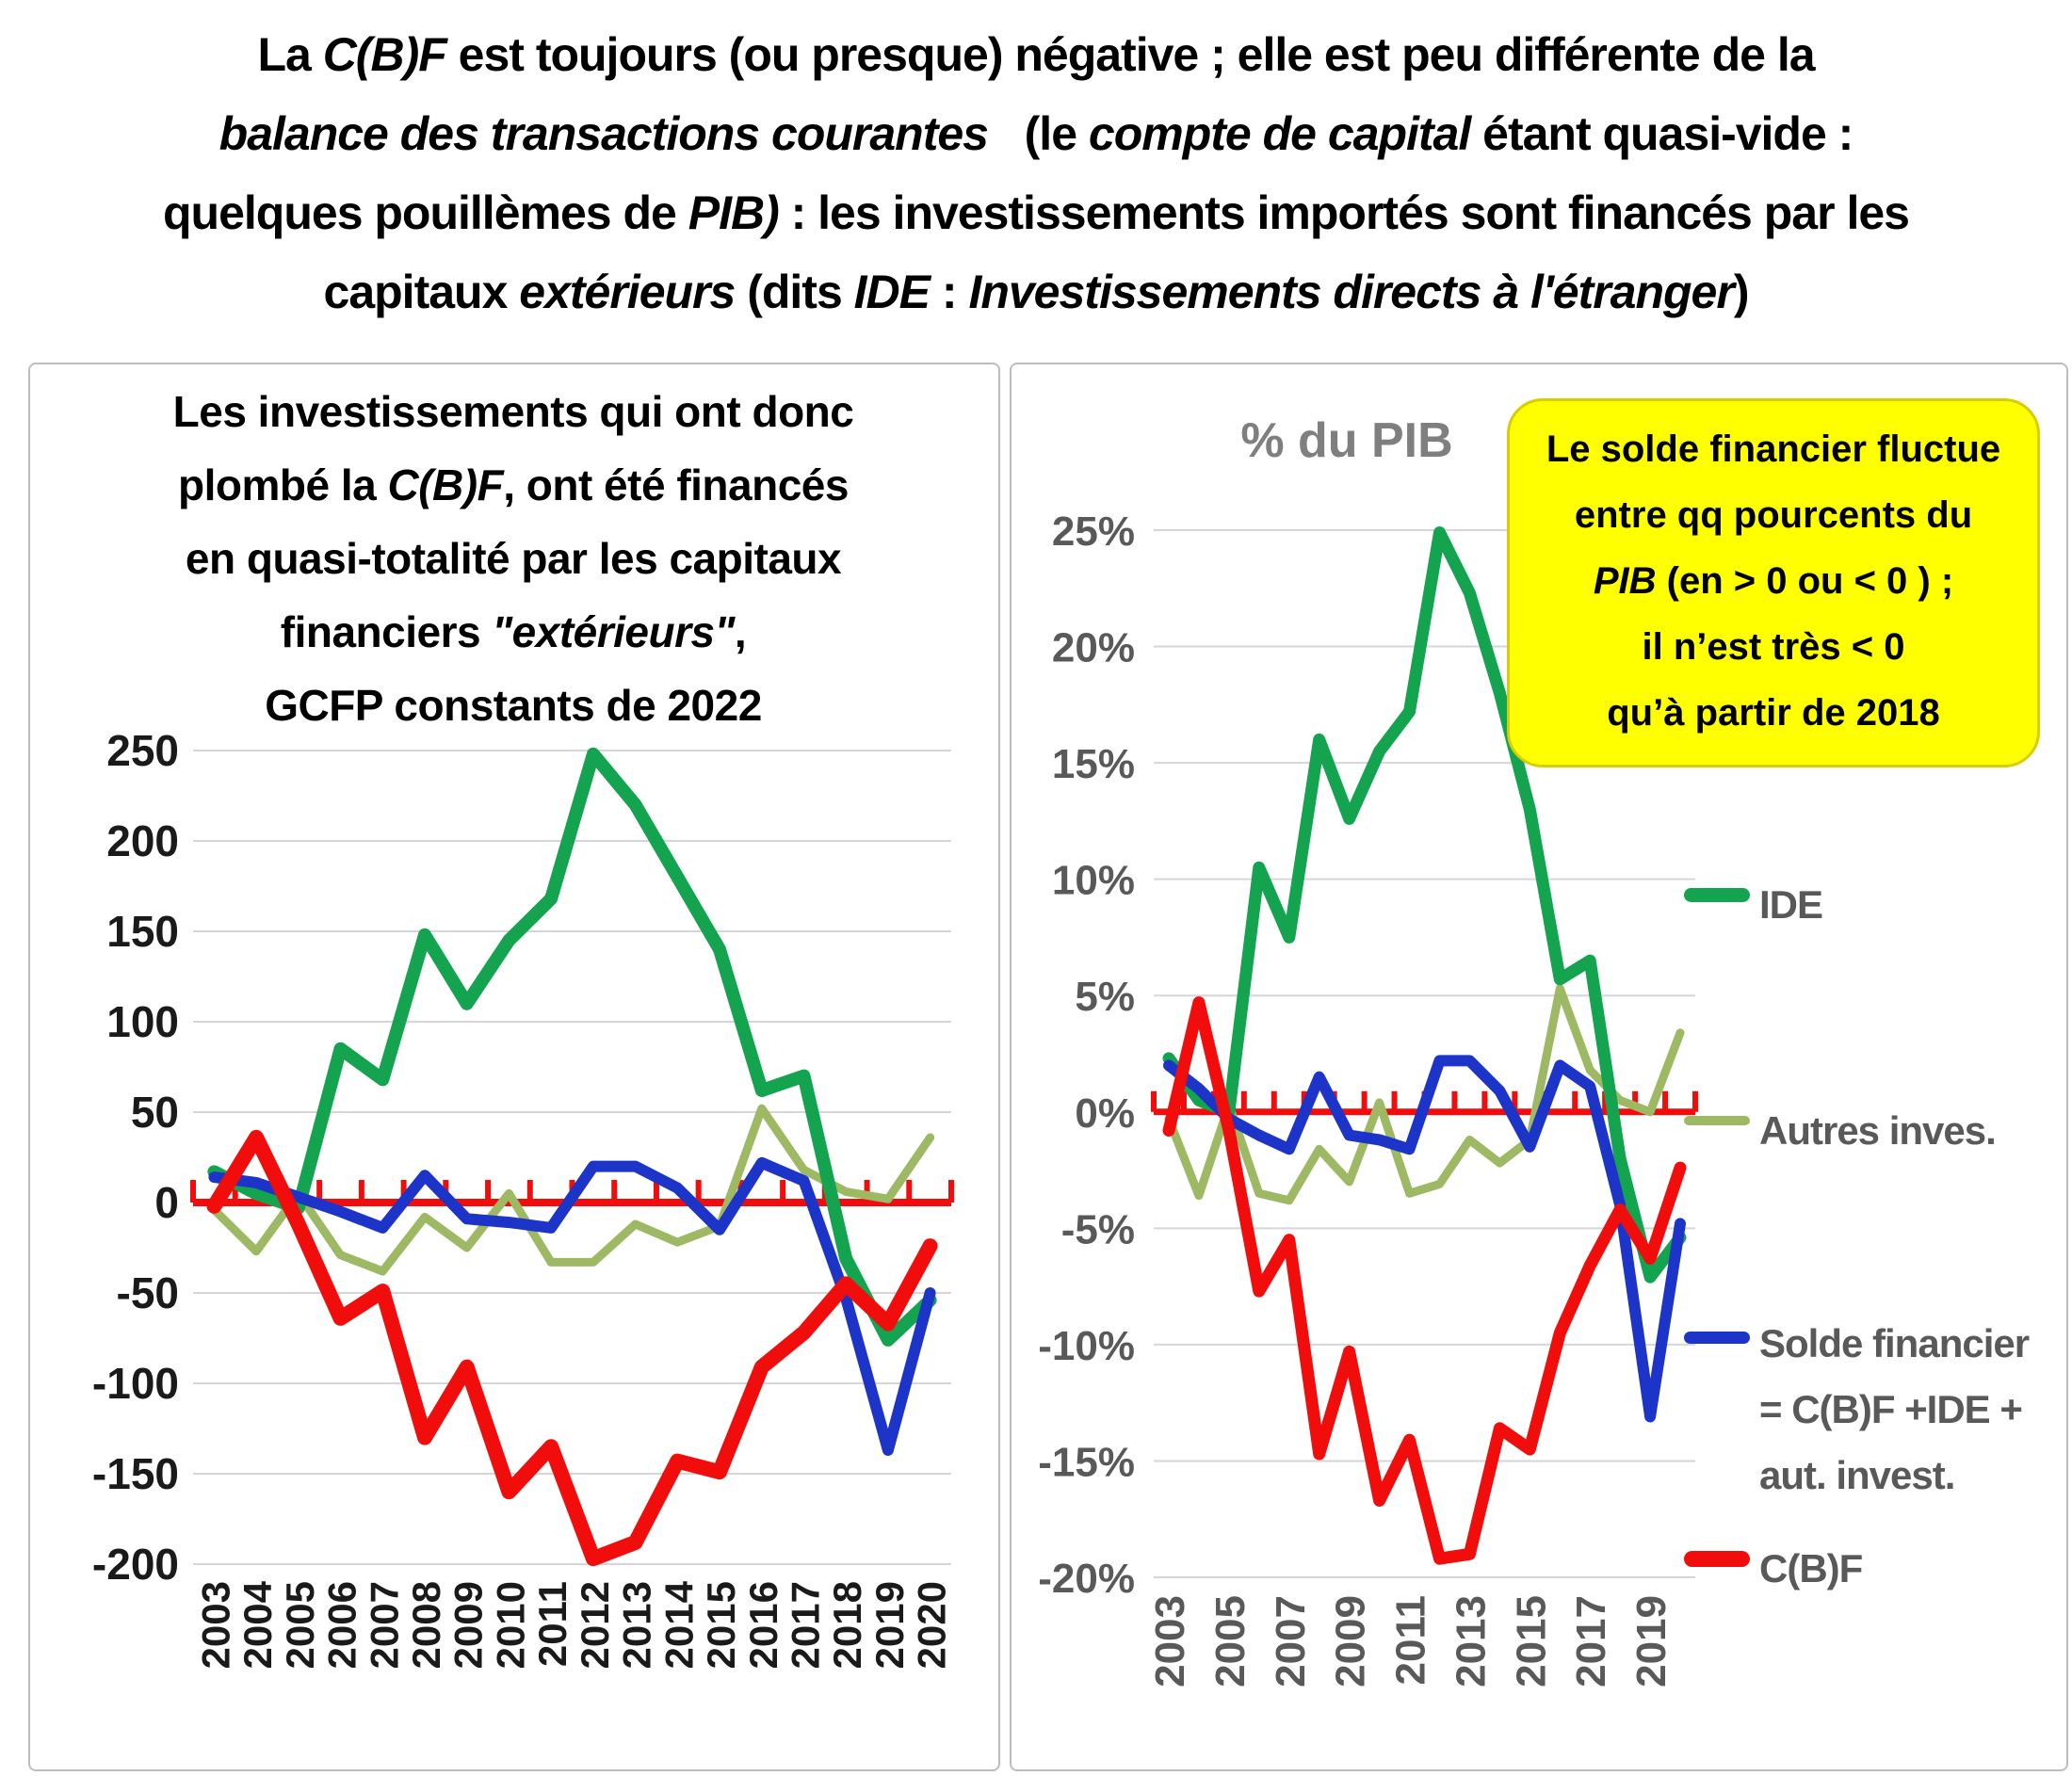 The image size is (2072, 1776). What do you see at coordinates (513, 411) in the screenshot?
I see `left-chart-title-line: Les investissements qui ont donc` at bounding box center [513, 411].